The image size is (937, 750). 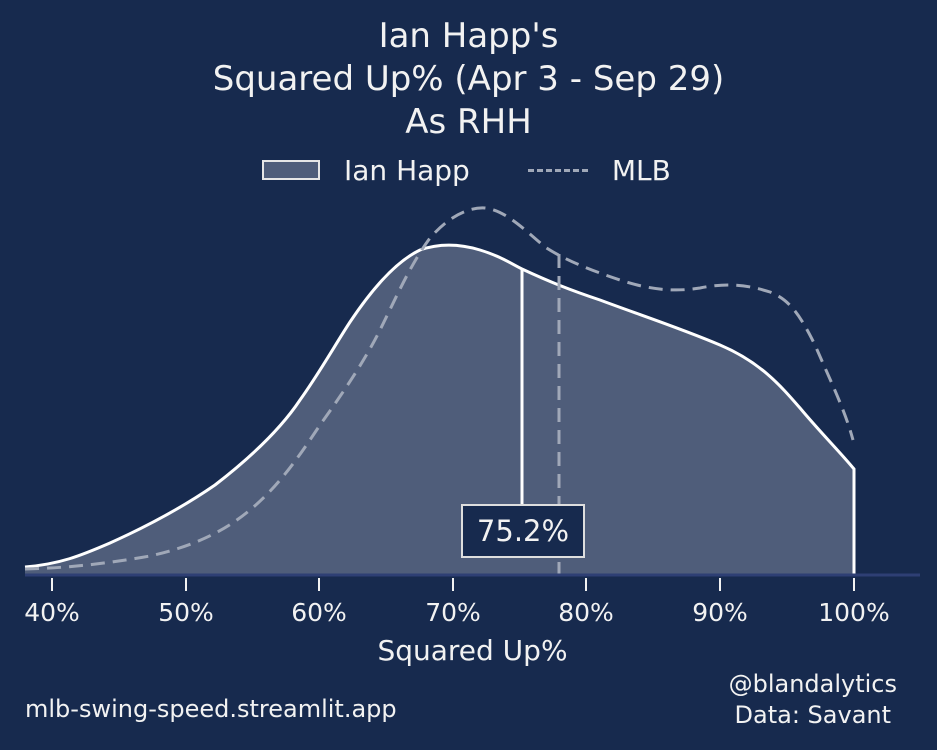 What do you see at coordinates (453, 584) in the screenshot?
I see `x-axis-ticks` at bounding box center [453, 584].